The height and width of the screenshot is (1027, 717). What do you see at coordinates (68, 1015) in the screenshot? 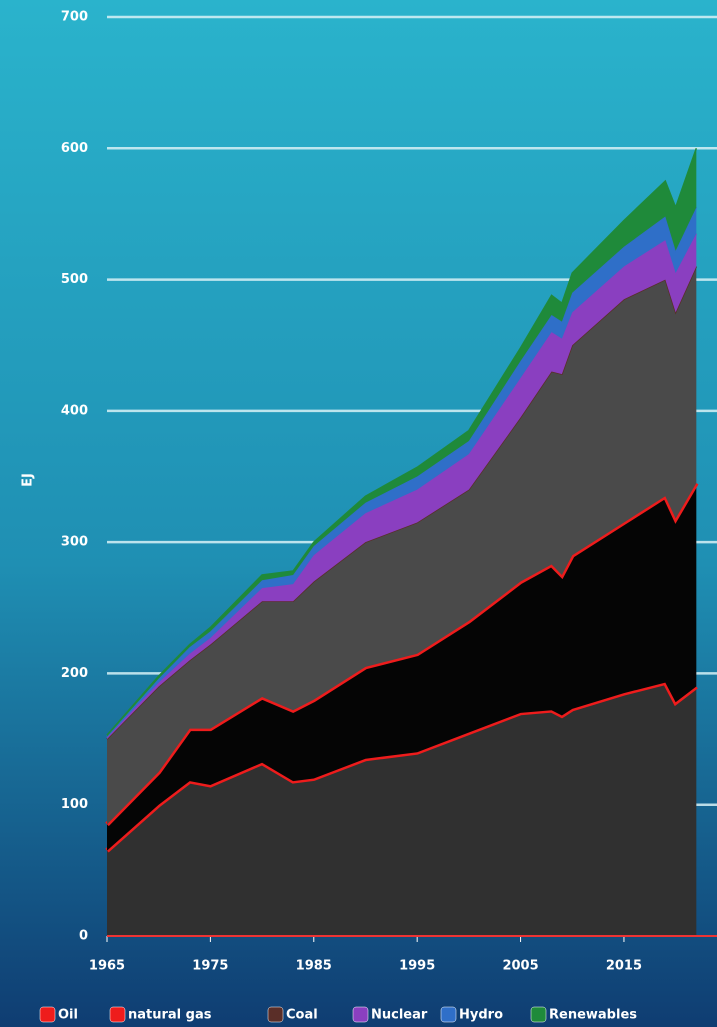
I see `legend-label: Oil` at bounding box center [68, 1015].